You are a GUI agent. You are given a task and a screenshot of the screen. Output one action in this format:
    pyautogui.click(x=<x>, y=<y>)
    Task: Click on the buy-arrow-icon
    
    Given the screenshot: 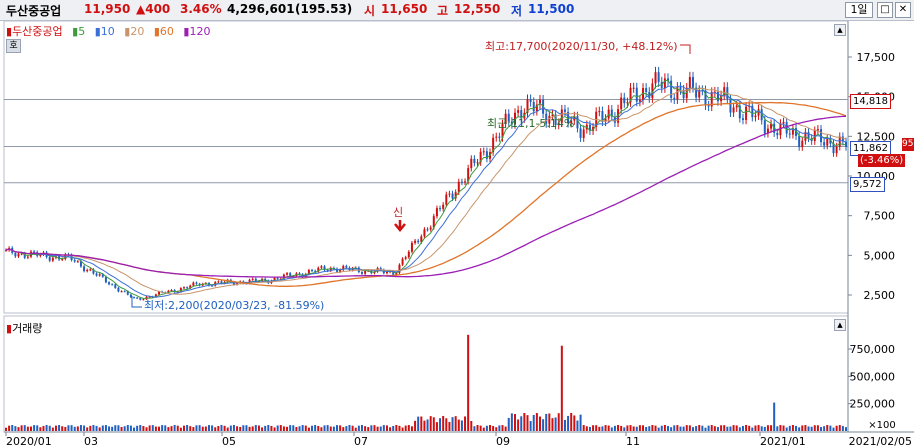 What is the action you would take?
    pyautogui.click(x=400, y=226)
    